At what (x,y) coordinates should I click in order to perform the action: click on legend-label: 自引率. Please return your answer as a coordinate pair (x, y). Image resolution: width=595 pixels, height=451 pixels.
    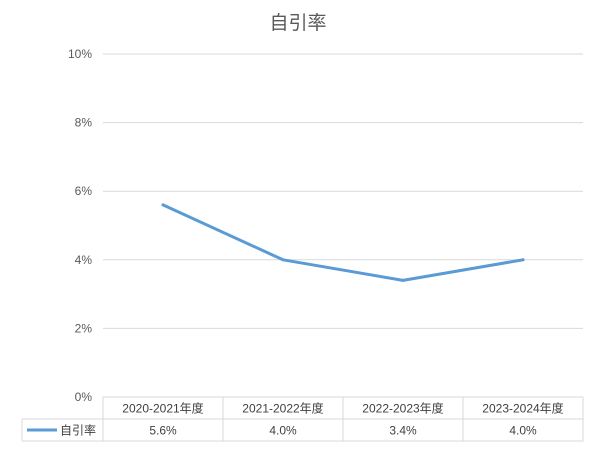
    Looking at the image, I should click on (78, 430).